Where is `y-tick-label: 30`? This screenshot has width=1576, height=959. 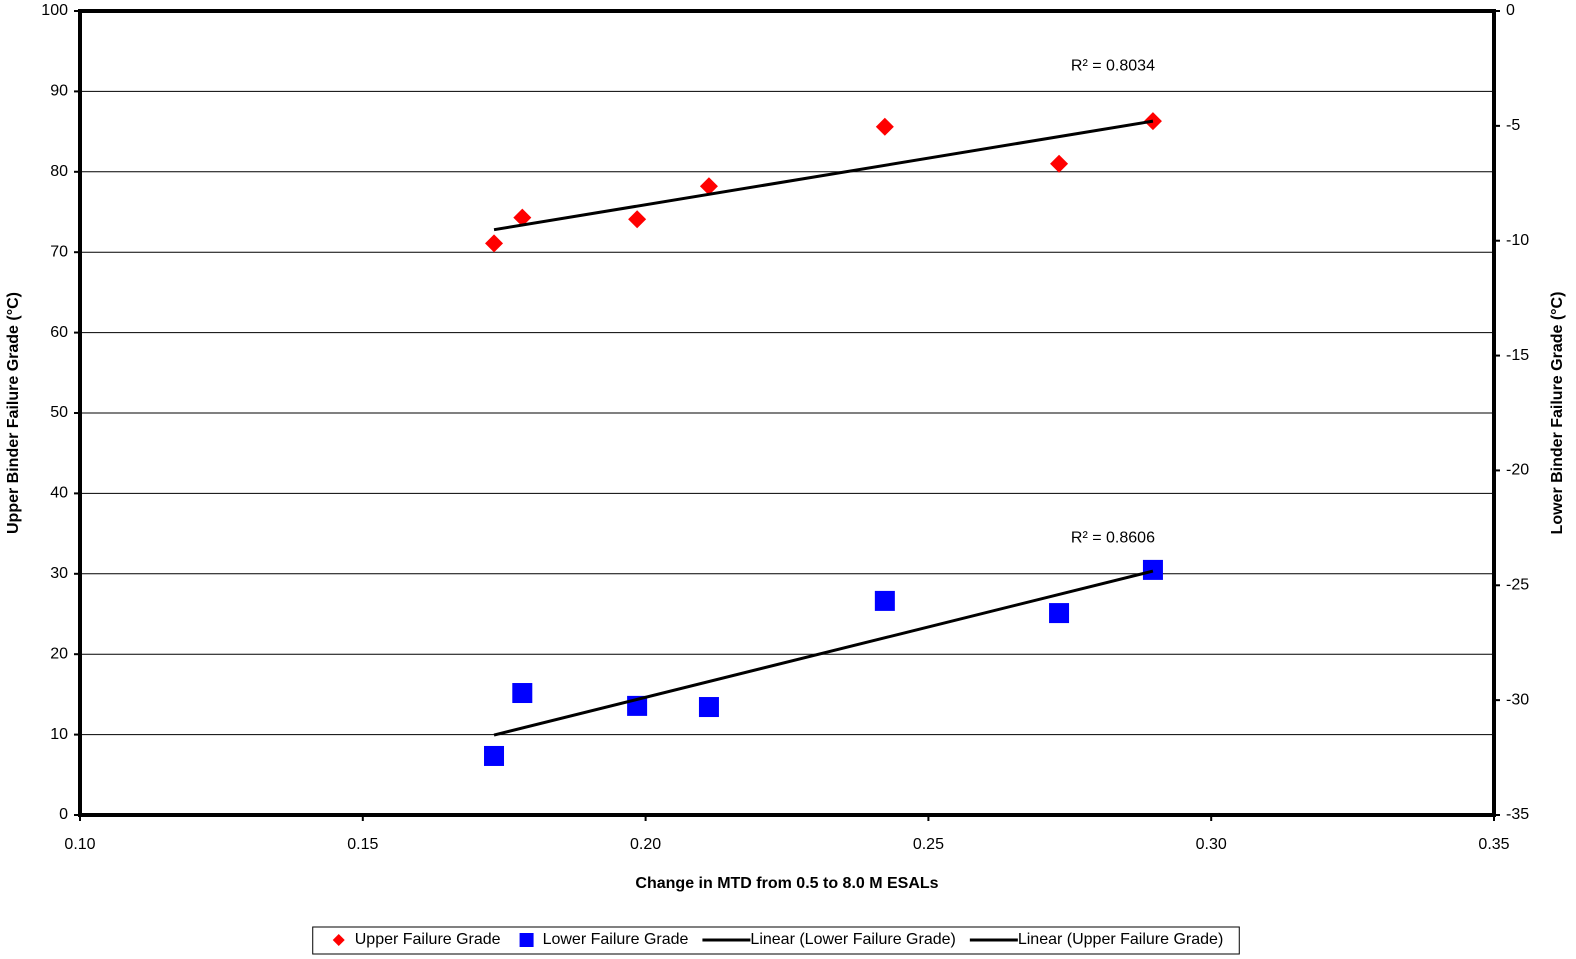 y-tick-label: 30 is located at coordinates (59, 573).